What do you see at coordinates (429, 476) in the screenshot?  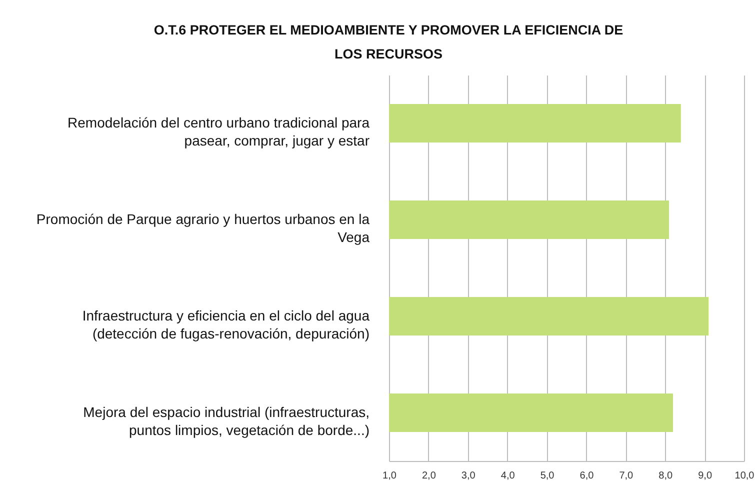 I see `x-tick-label: 2,0` at bounding box center [429, 476].